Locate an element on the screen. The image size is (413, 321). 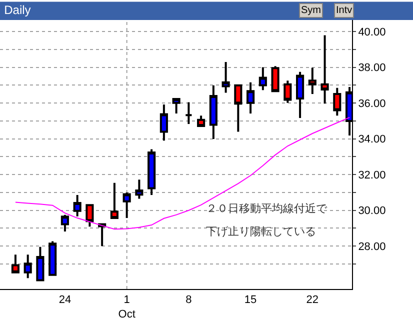
y-tick-label: 30.00 is located at coordinates (372, 211).